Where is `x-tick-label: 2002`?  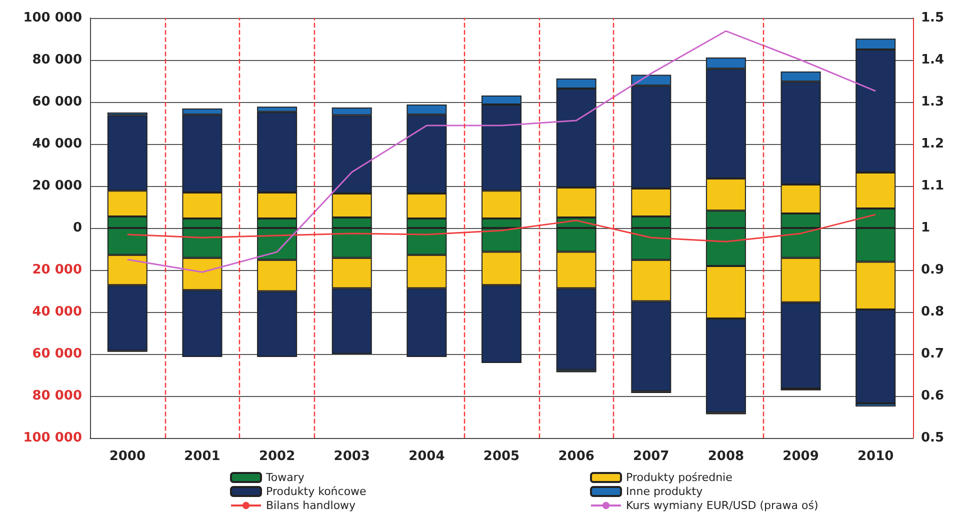
x-tick-label: 2002 is located at coordinates (277, 456).